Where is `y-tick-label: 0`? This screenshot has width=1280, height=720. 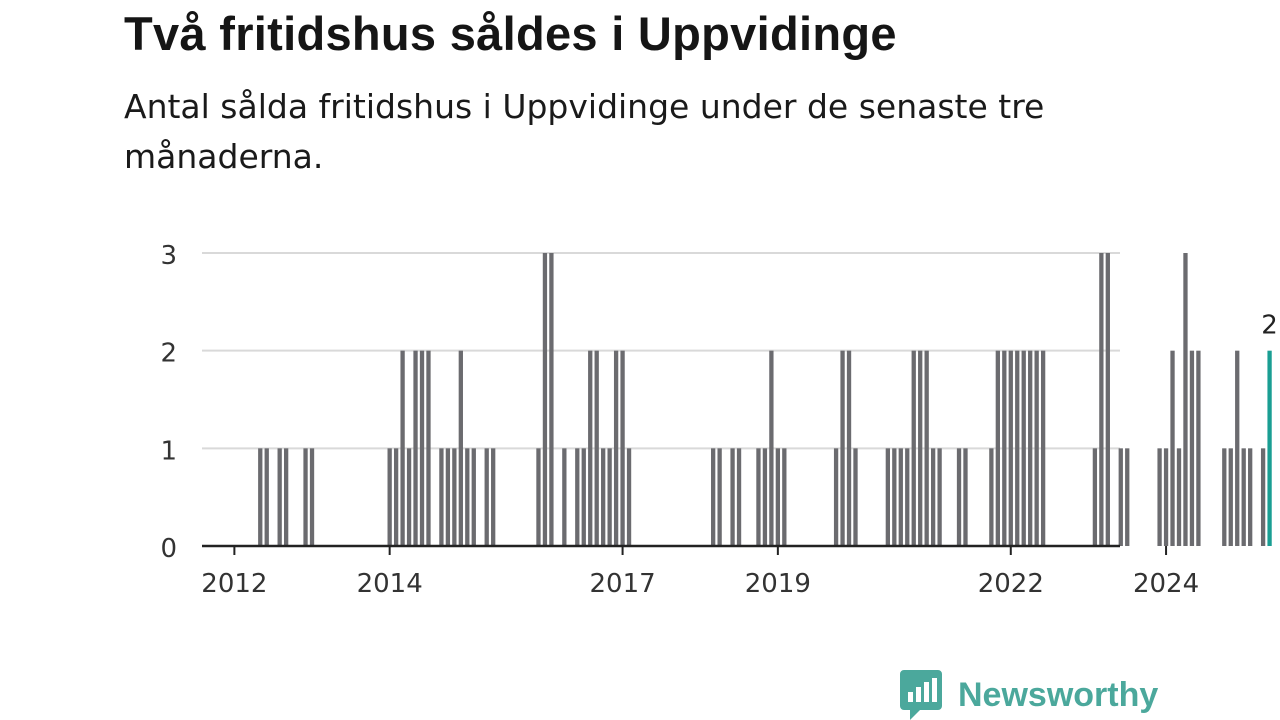 y-tick-label: 0 is located at coordinates (168, 549).